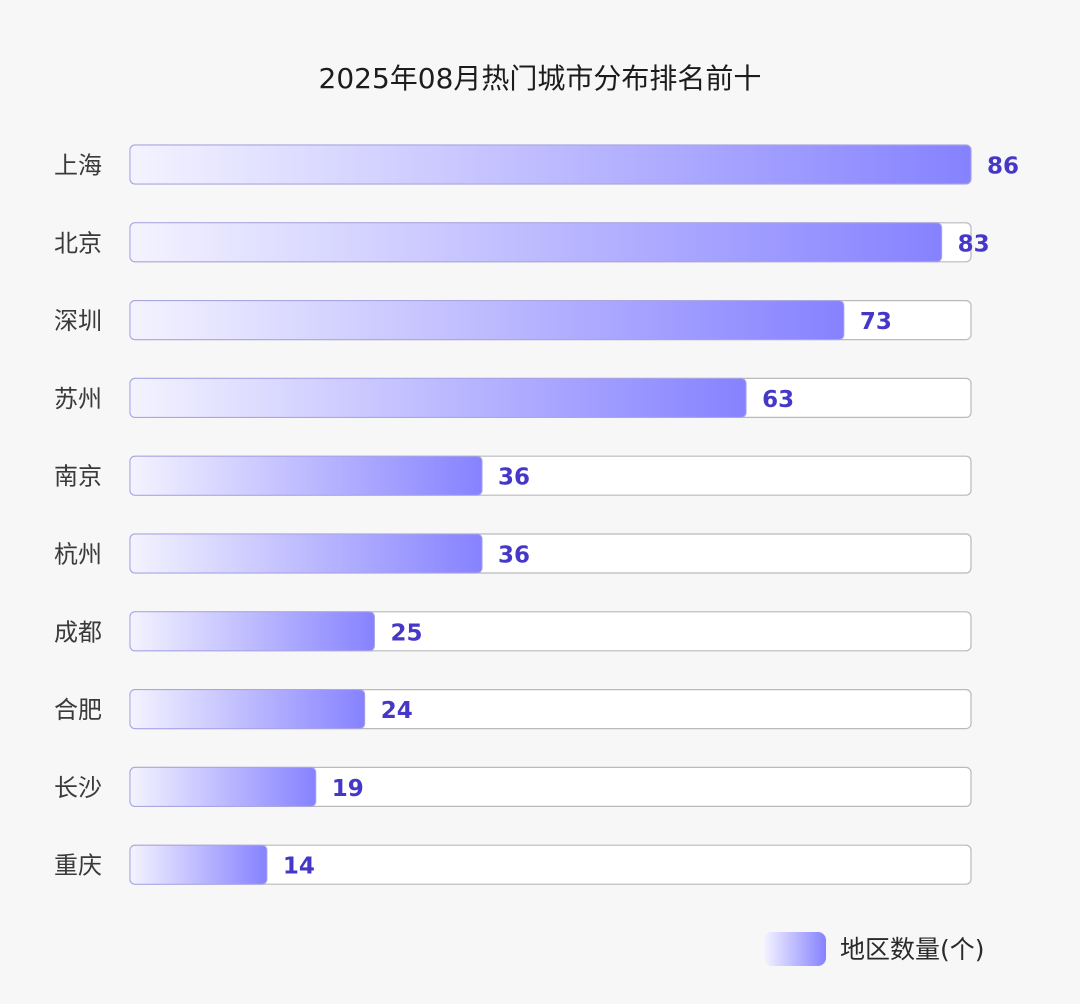 The height and width of the screenshot is (1004, 1080). I want to click on category-label: 长沙, so click(78, 788).